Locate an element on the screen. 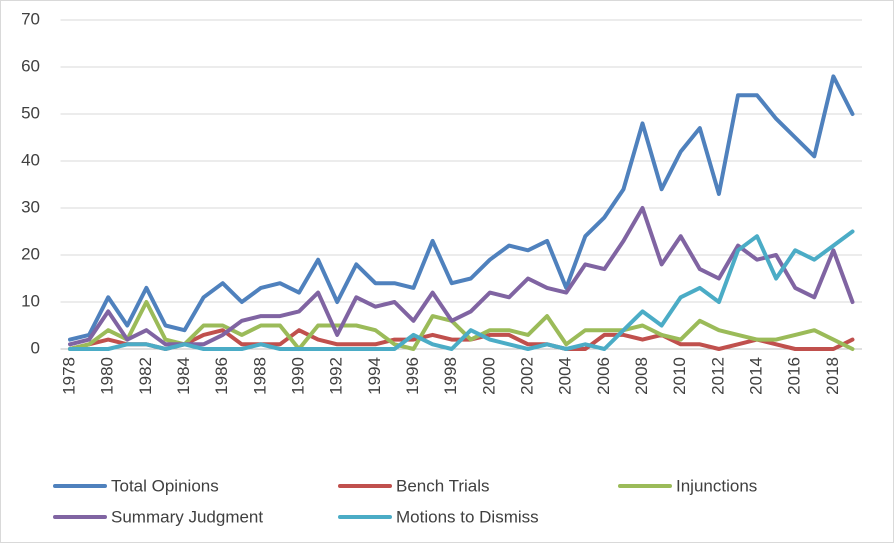  x-tick-label: 1988 is located at coordinates (259, 376).